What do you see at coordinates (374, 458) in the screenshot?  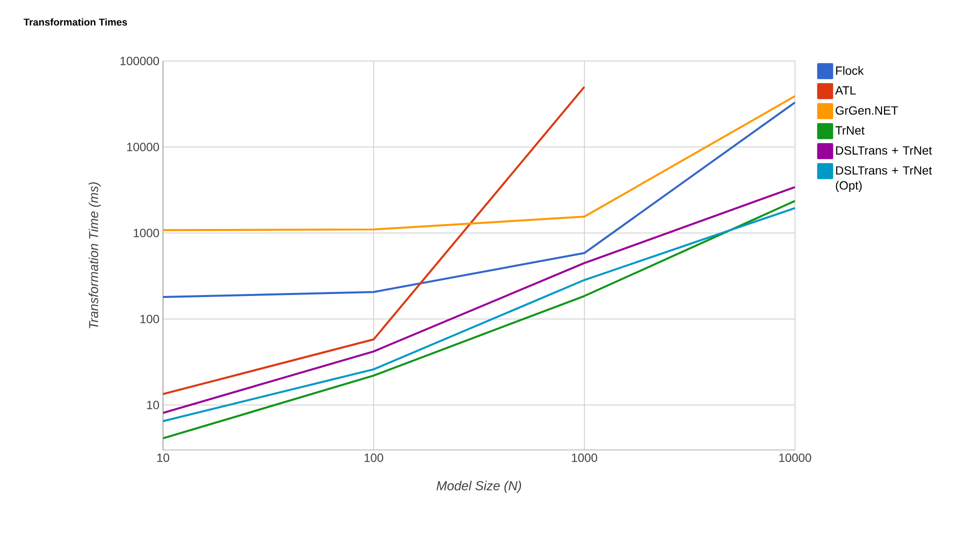 I see `x-tick-label: 100` at bounding box center [374, 458].